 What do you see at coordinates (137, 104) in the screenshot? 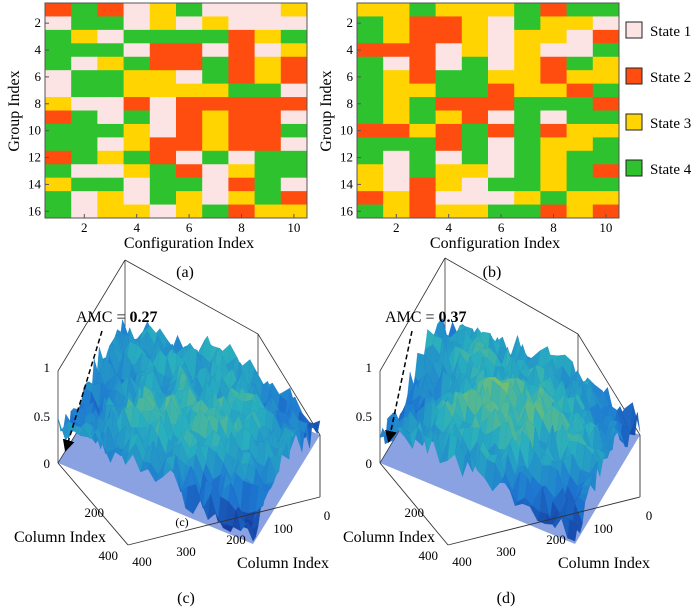
I see `heatmap-a-cell-r8-c4` at bounding box center [137, 104].